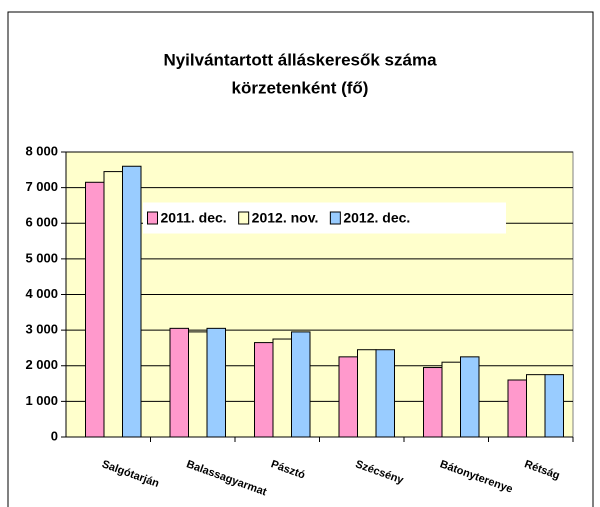 Image resolution: width=600 pixels, height=507 pixels. I want to click on y-tick-label: 8 000, so click(41, 150).